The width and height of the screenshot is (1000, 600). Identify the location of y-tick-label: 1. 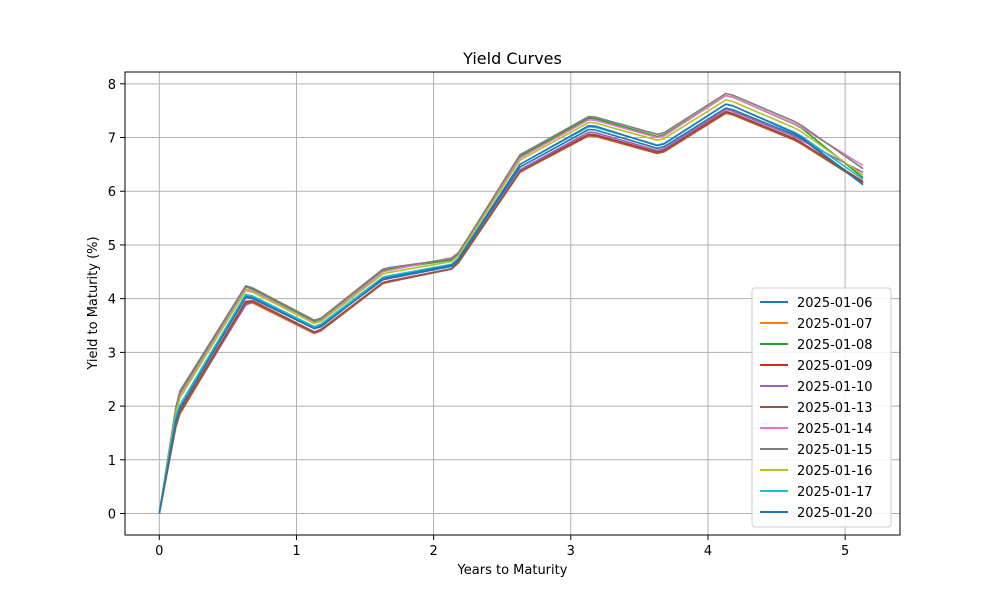
(112, 461).